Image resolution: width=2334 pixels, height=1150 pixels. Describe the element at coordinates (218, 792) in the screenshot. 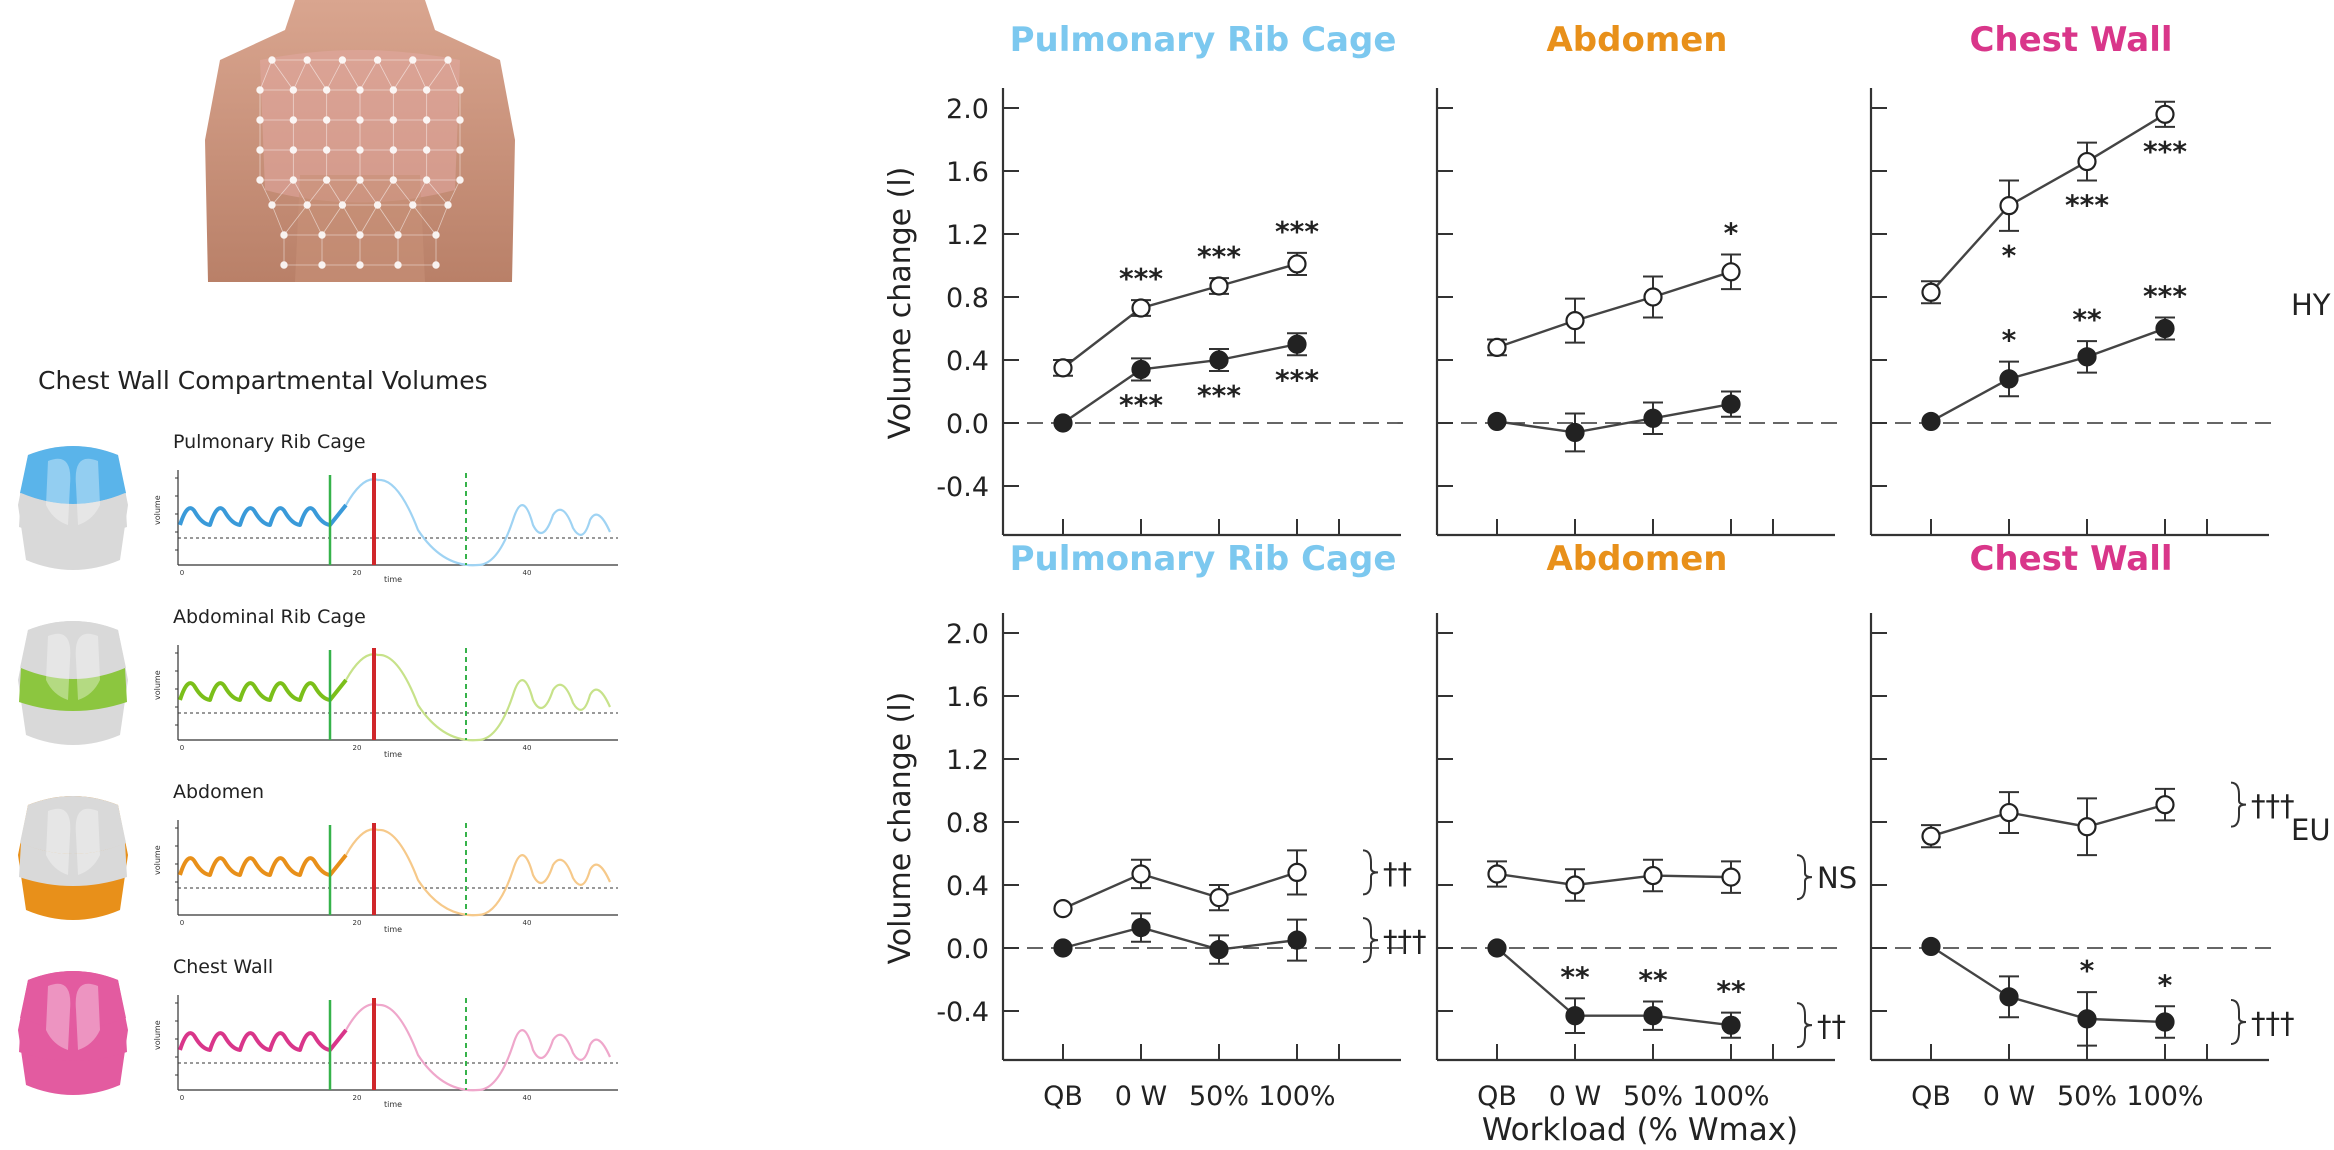

I see `trace-label: Abdomen` at that location.